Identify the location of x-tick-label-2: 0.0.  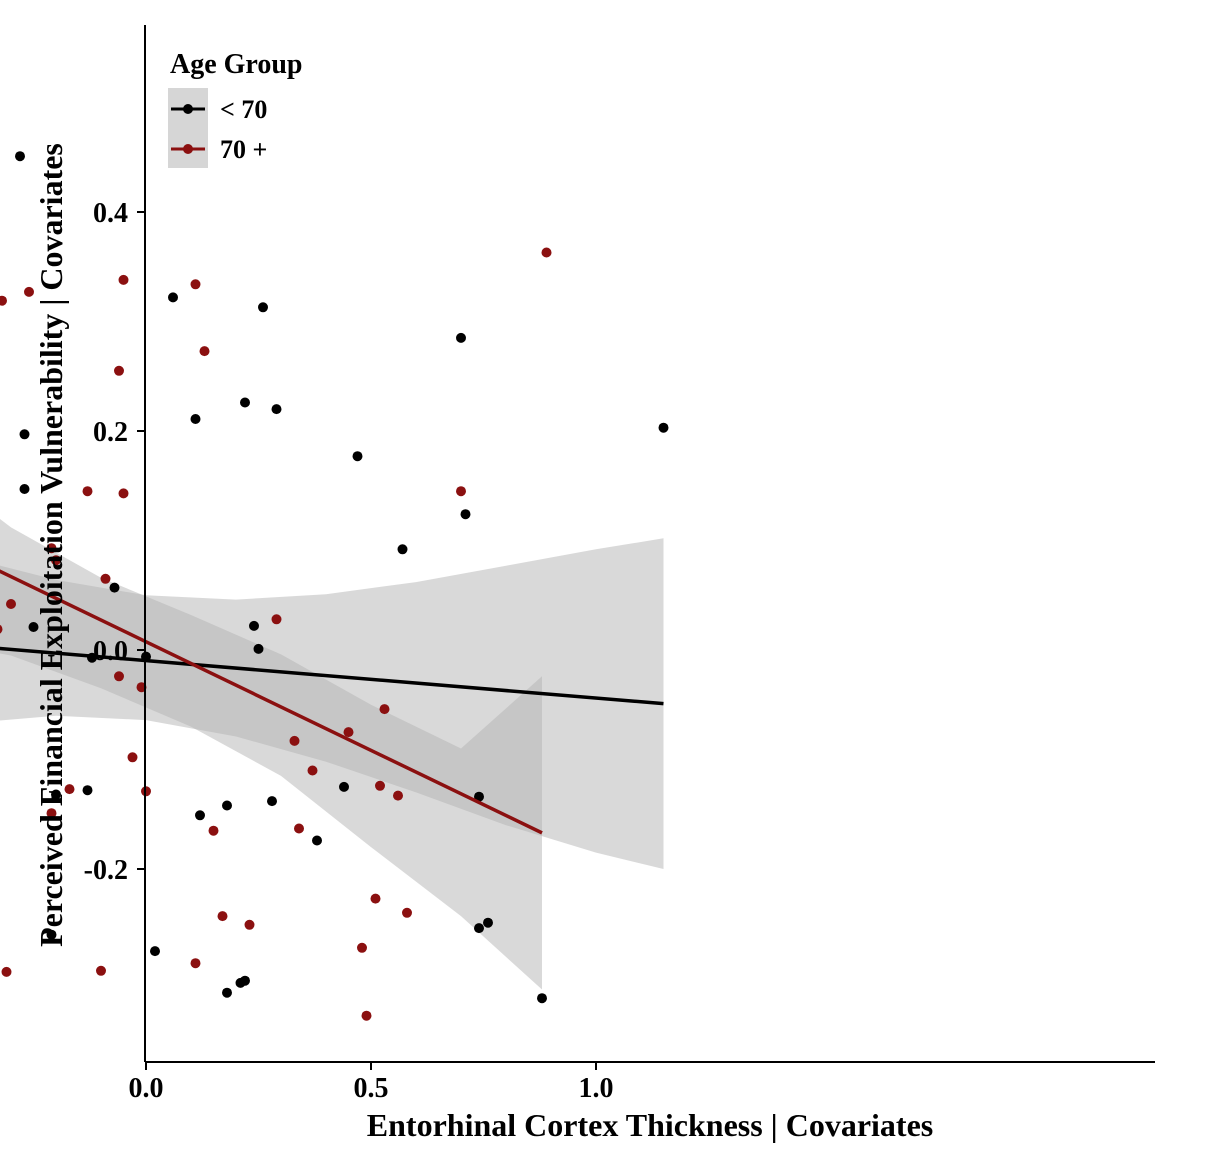
(146, 1088).